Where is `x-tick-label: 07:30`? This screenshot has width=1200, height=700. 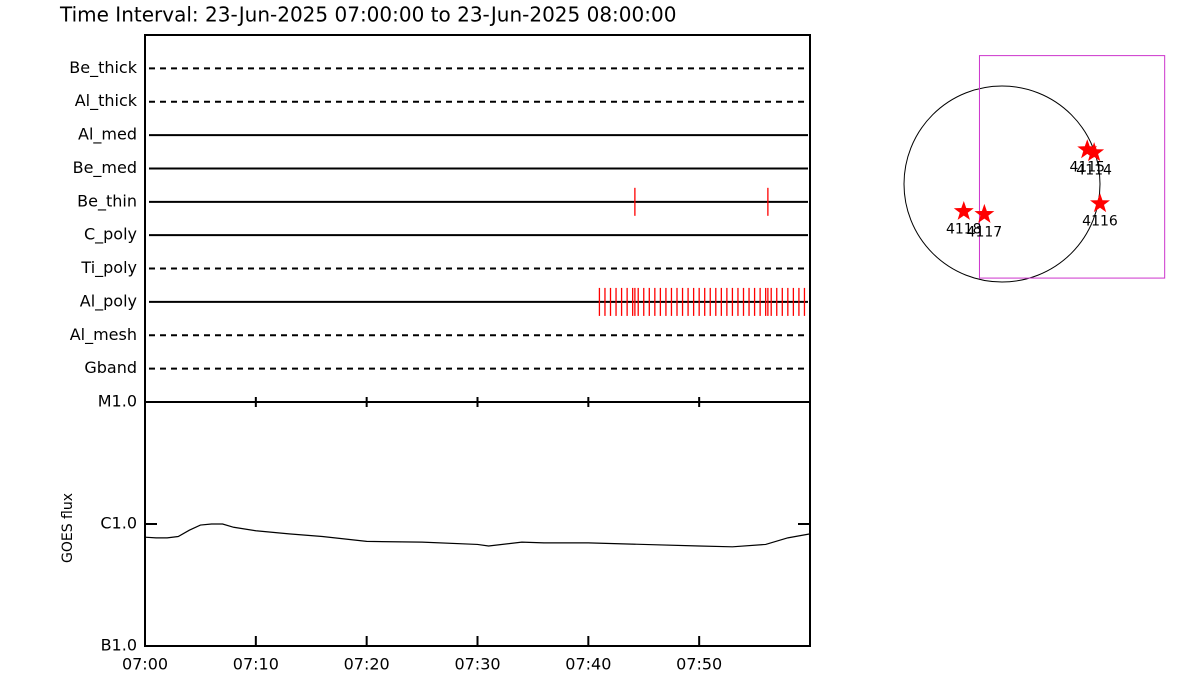 x-tick-label: 07:30 is located at coordinates (477, 664).